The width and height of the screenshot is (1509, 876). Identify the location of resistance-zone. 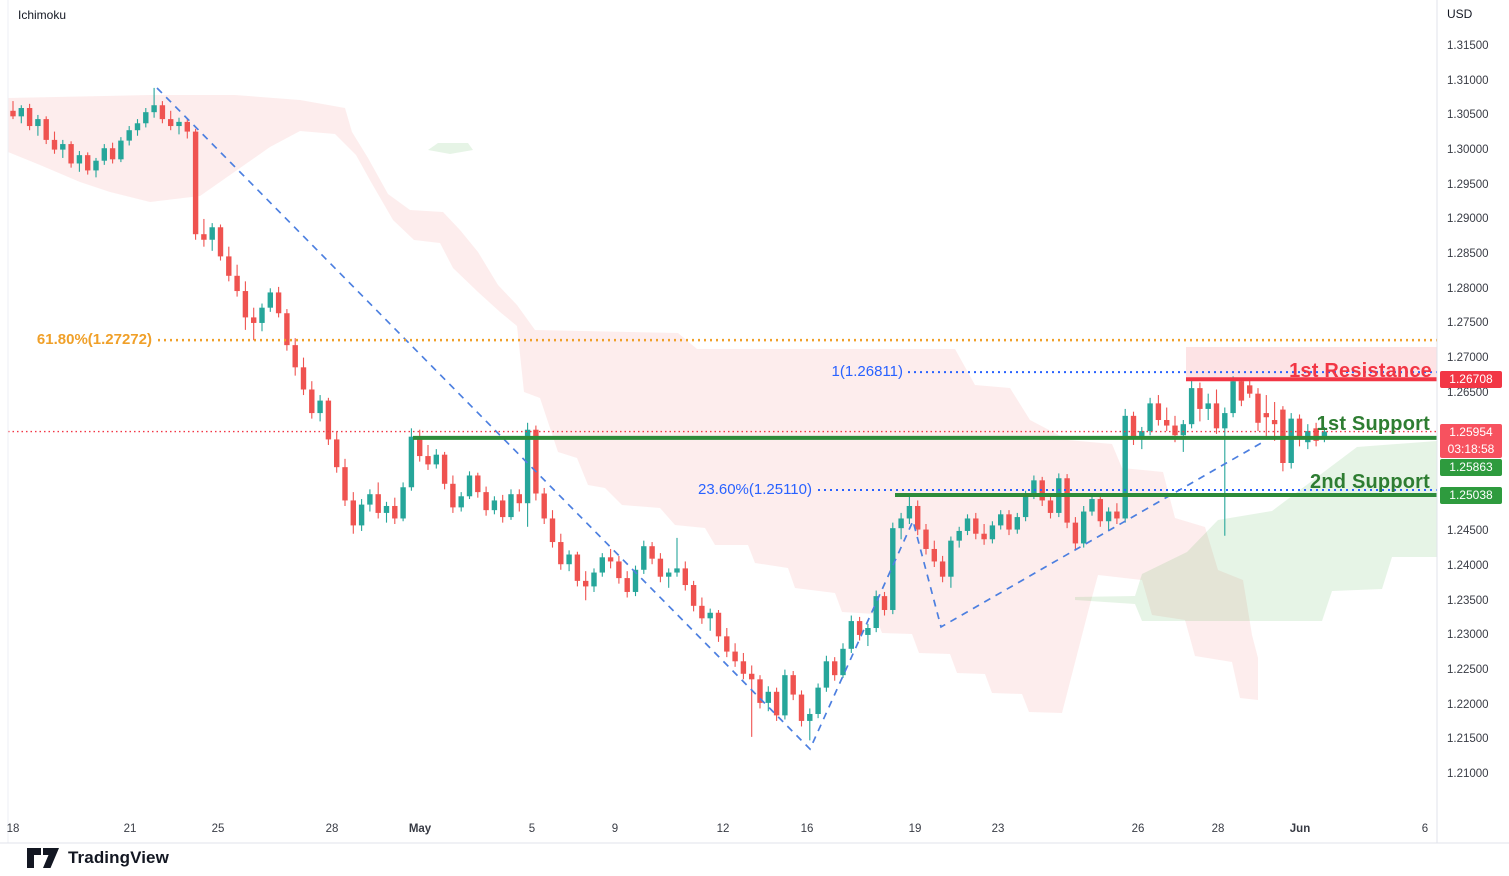
(1311, 363).